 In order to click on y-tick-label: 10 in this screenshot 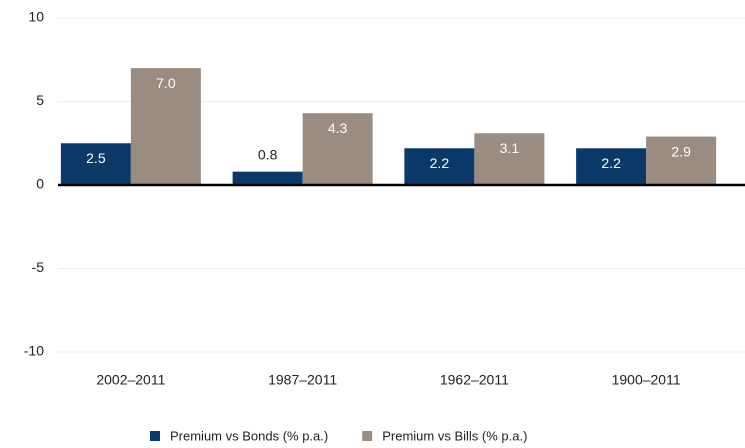, I will do `click(36, 17)`.